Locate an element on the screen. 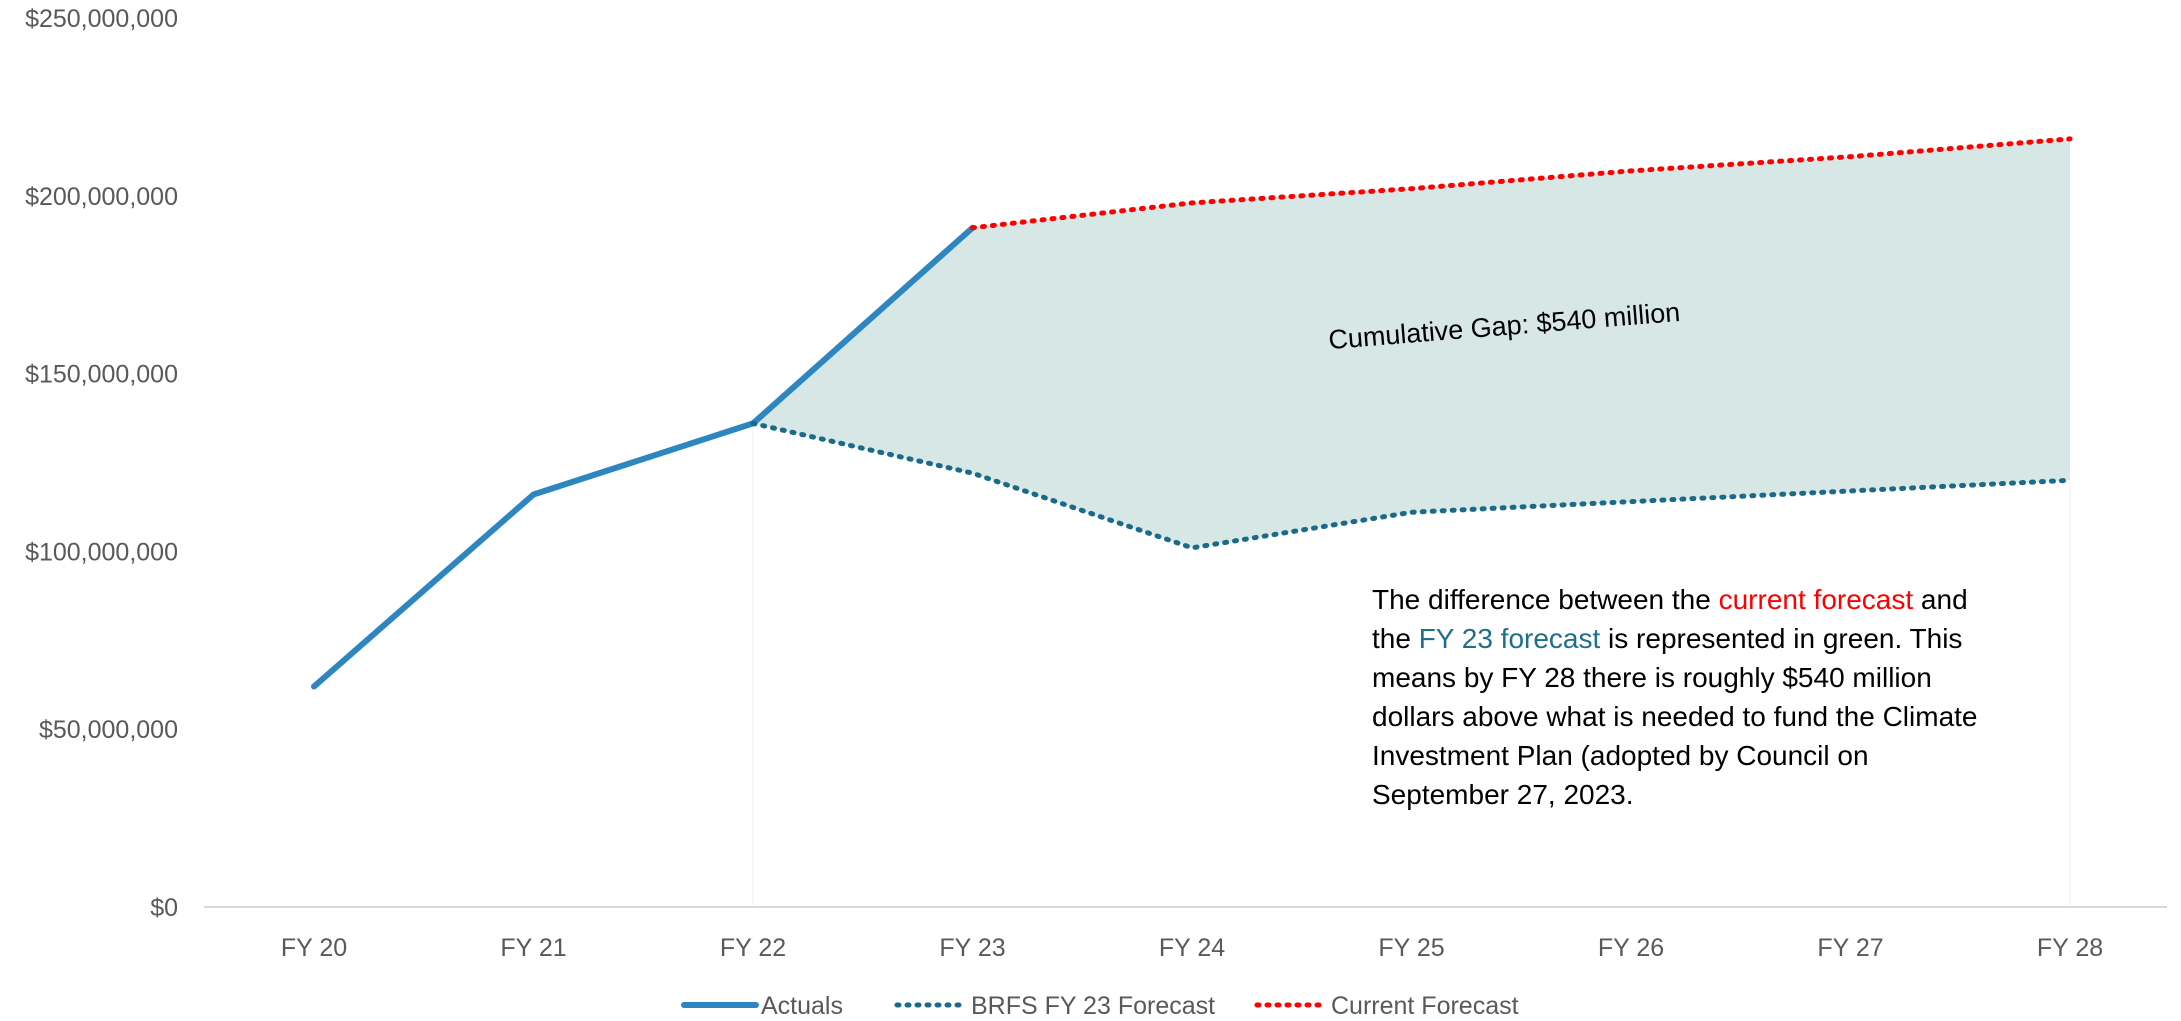  x-tick-label: FY 21 is located at coordinates (533, 948).